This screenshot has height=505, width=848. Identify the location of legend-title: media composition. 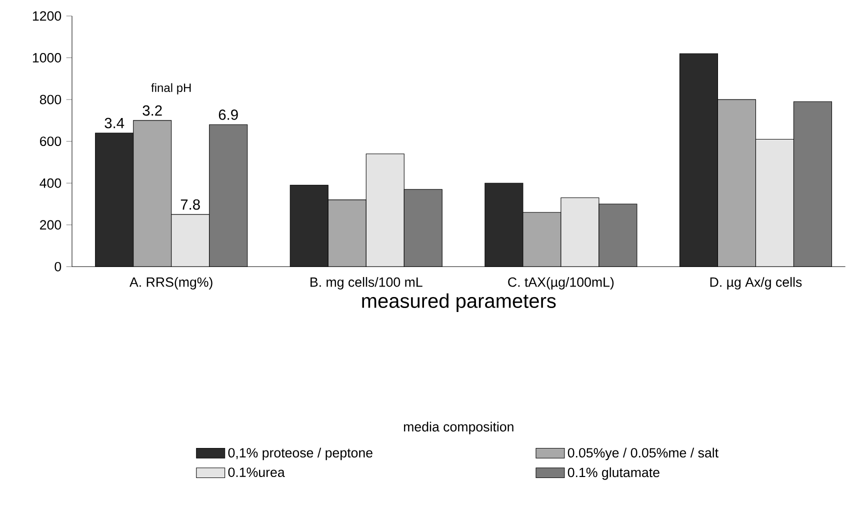
(459, 428).